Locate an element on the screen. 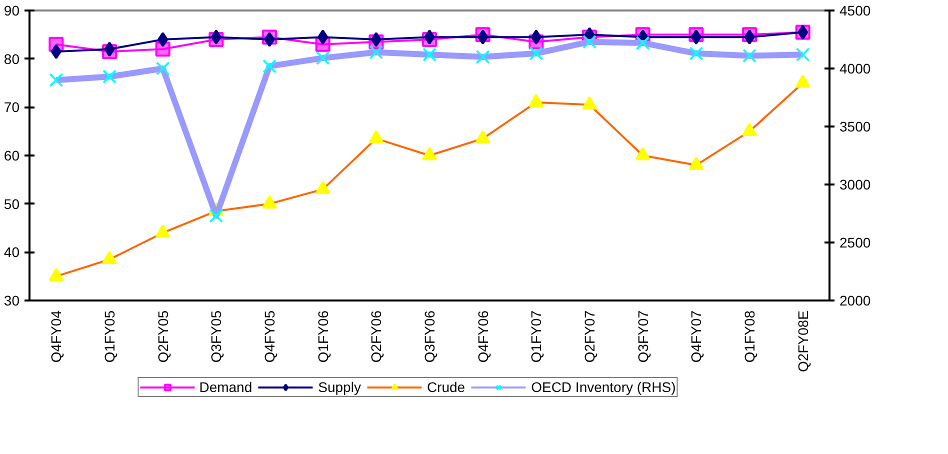  legend-label: Crude is located at coordinates (446, 387).